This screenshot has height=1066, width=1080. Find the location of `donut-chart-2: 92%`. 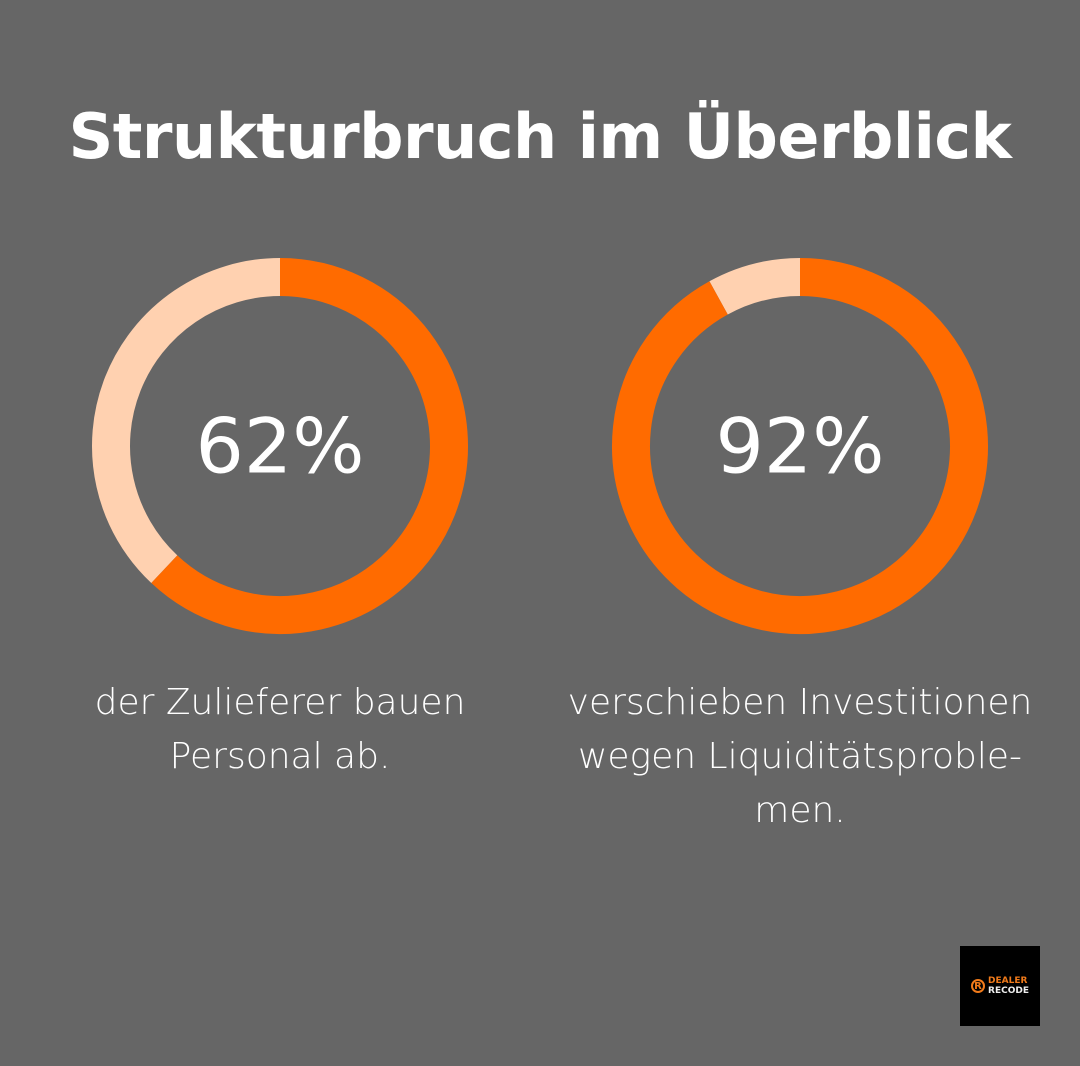

donut-chart-2: 92% is located at coordinates (800, 446).